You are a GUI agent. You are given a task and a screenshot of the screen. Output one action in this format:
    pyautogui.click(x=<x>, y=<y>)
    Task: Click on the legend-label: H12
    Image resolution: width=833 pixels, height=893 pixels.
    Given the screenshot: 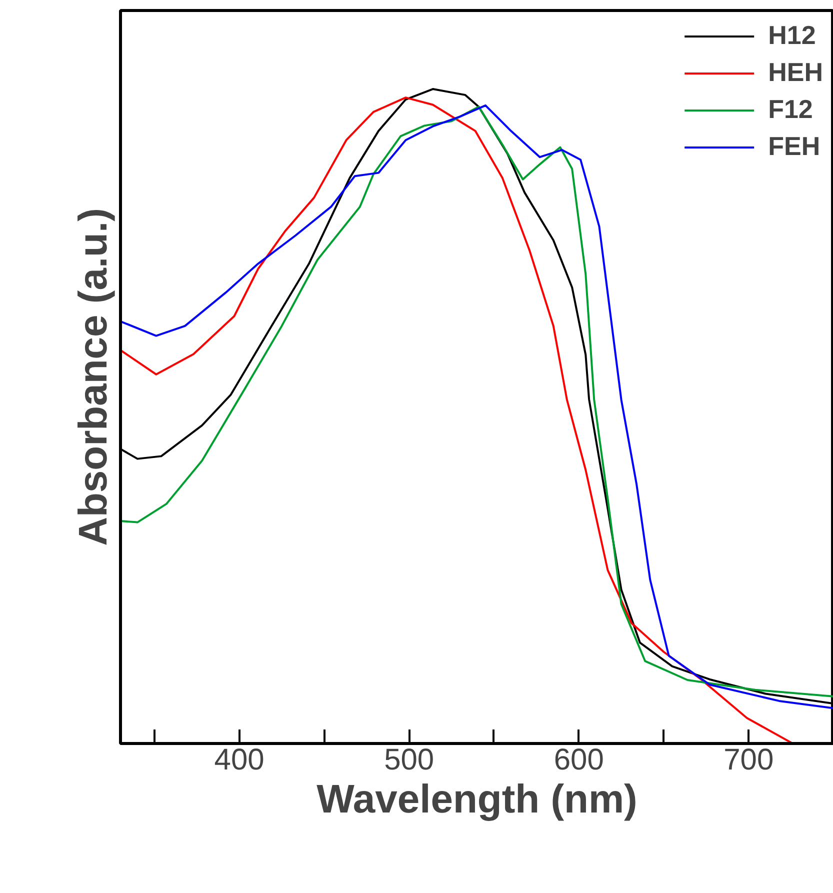 What is the action you would take?
    pyautogui.click(x=792, y=35)
    